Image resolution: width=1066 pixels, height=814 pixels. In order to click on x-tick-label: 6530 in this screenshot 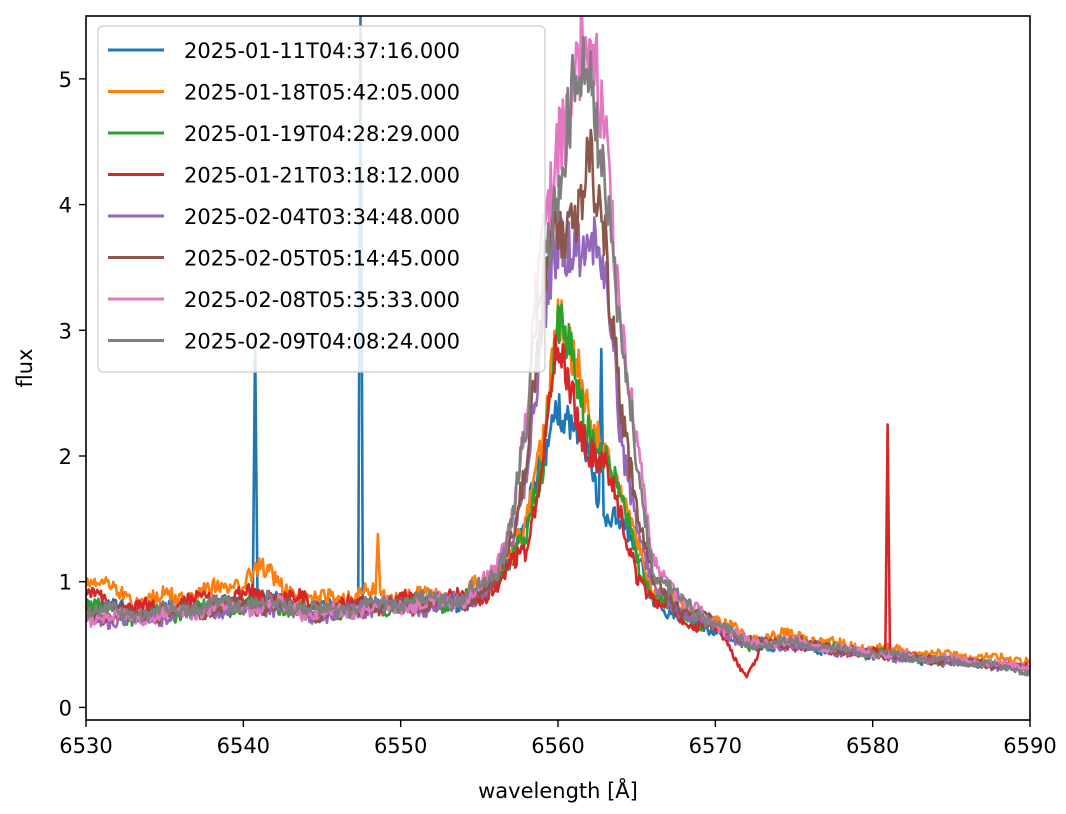, I will do `click(85, 746)`.